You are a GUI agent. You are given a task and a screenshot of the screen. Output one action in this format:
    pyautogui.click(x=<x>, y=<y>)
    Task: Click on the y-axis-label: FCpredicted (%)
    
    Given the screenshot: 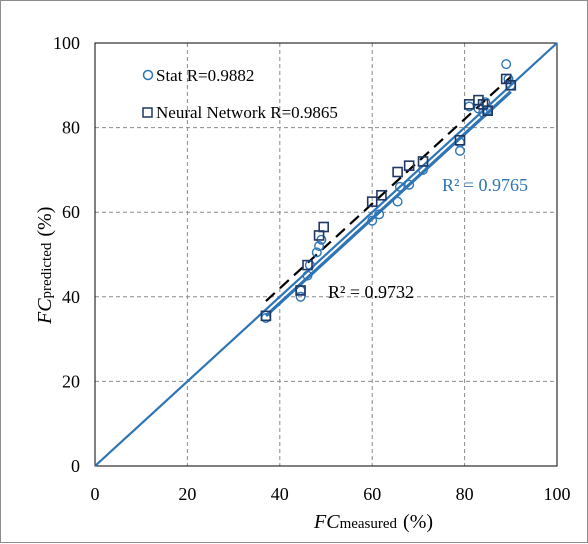 What is the action you would take?
    pyautogui.click(x=45, y=266)
    